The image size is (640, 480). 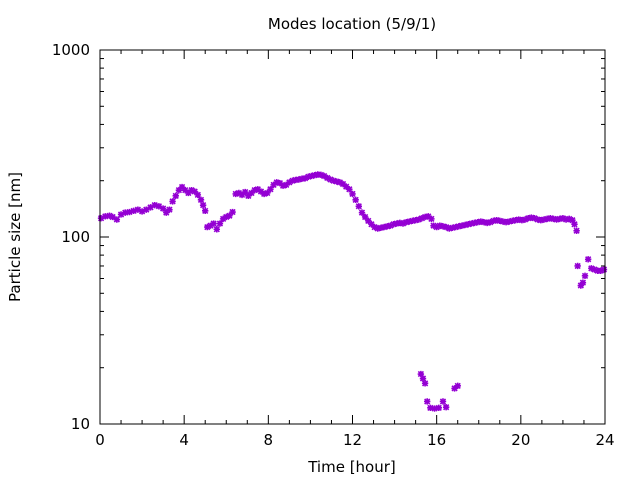 What do you see at coordinates (436, 440) in the screenshot?
I see `x-tick-label: 16` at bounding box center [436, 440].